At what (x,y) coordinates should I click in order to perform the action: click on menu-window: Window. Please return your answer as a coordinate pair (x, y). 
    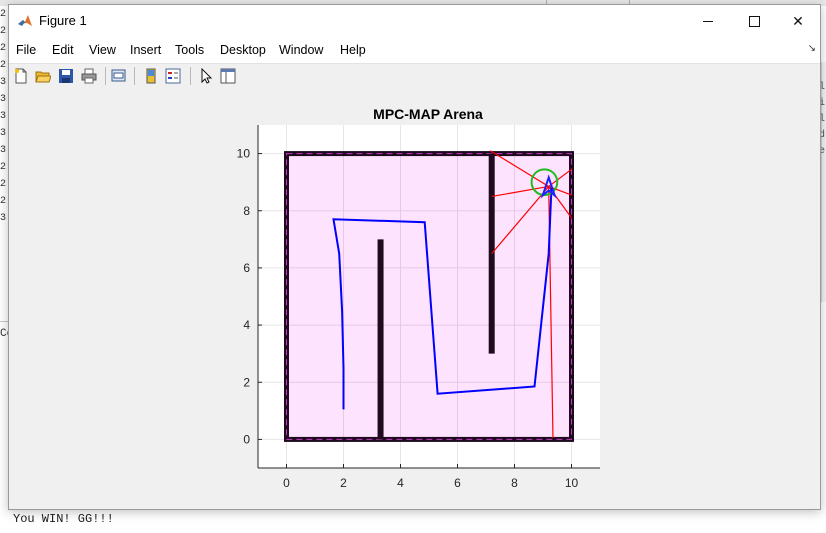
    Looking at the image, I should click on (301, 50).